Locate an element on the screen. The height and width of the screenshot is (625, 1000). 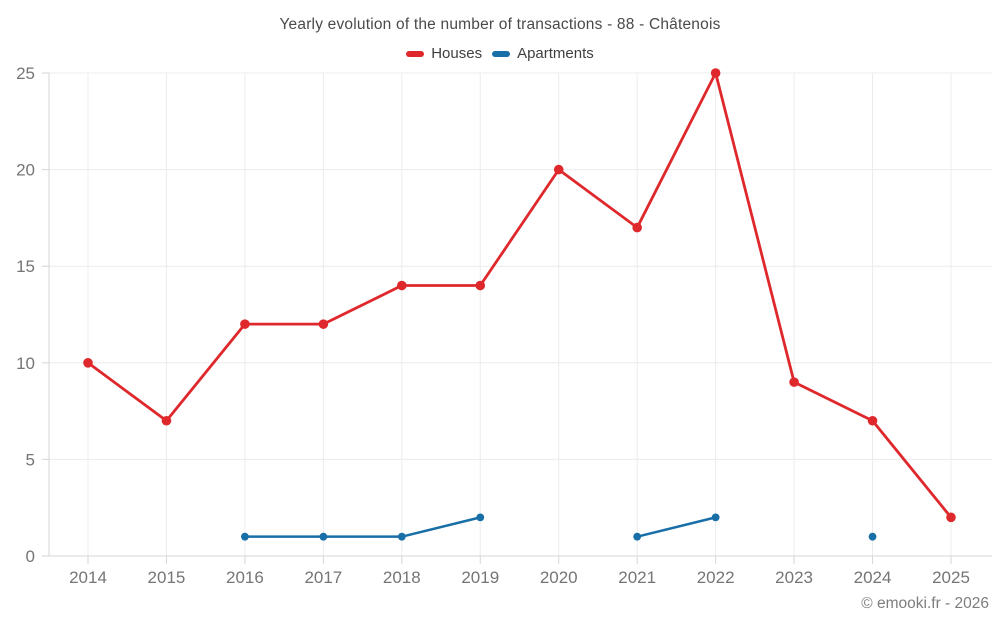
legend-item-apartments: Apartments is located at coordinates (543, 53).